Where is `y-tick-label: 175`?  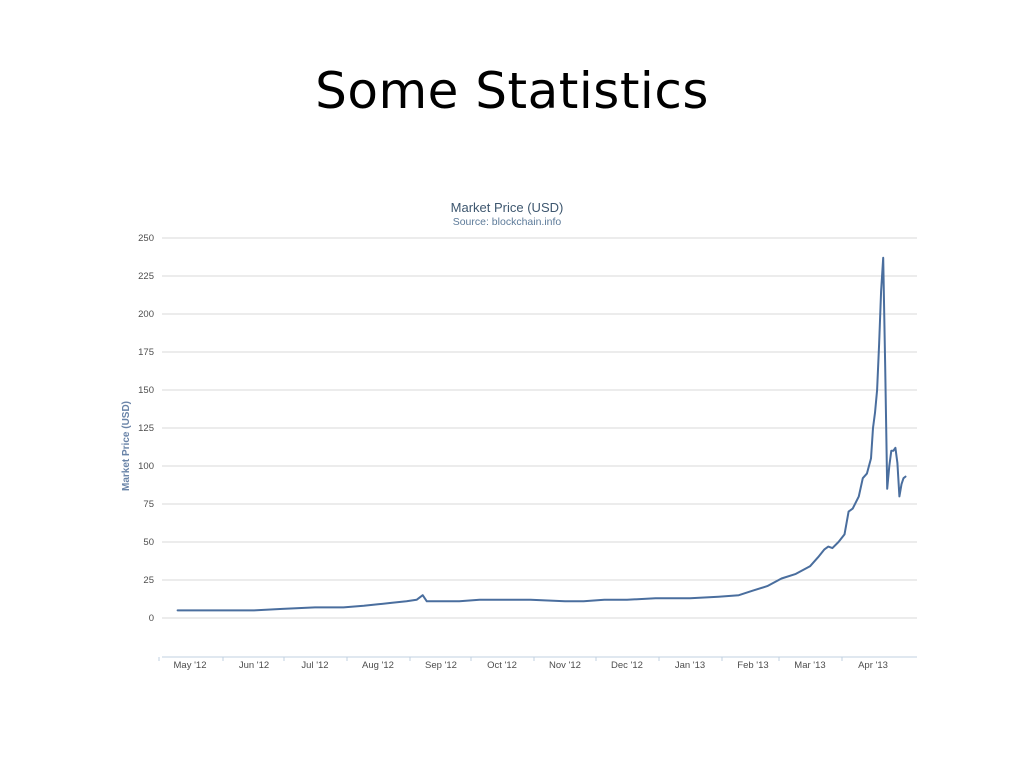 y-tick-label: 175 is located at coordinates (146, 352).